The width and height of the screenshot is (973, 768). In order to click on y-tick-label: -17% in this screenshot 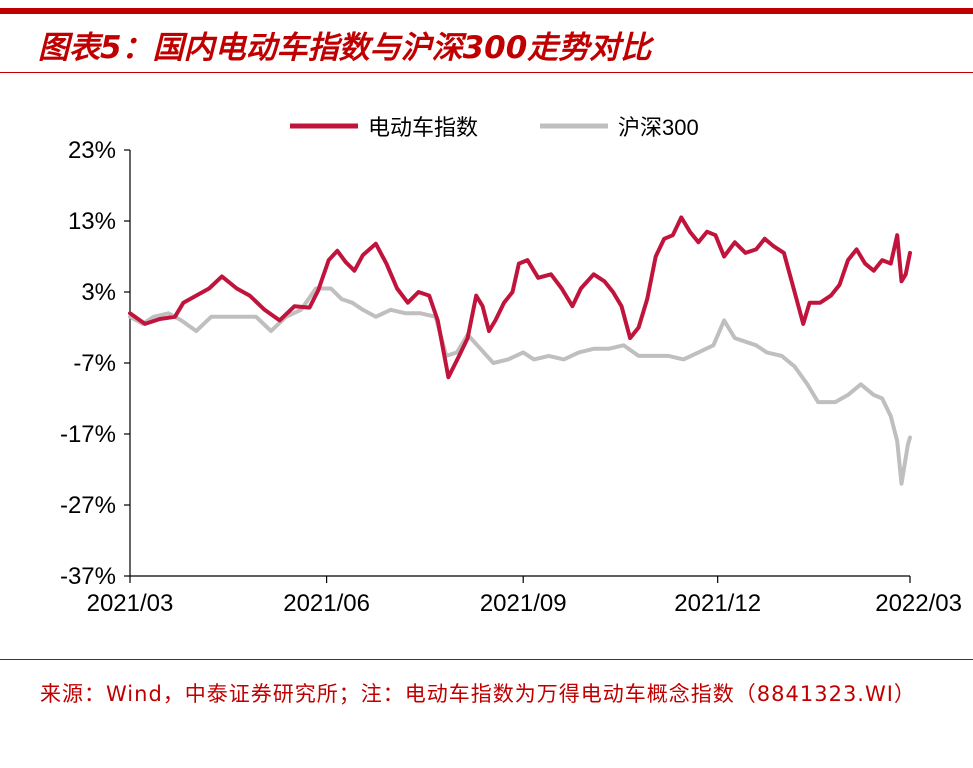, I will do `click(88, 434)`.